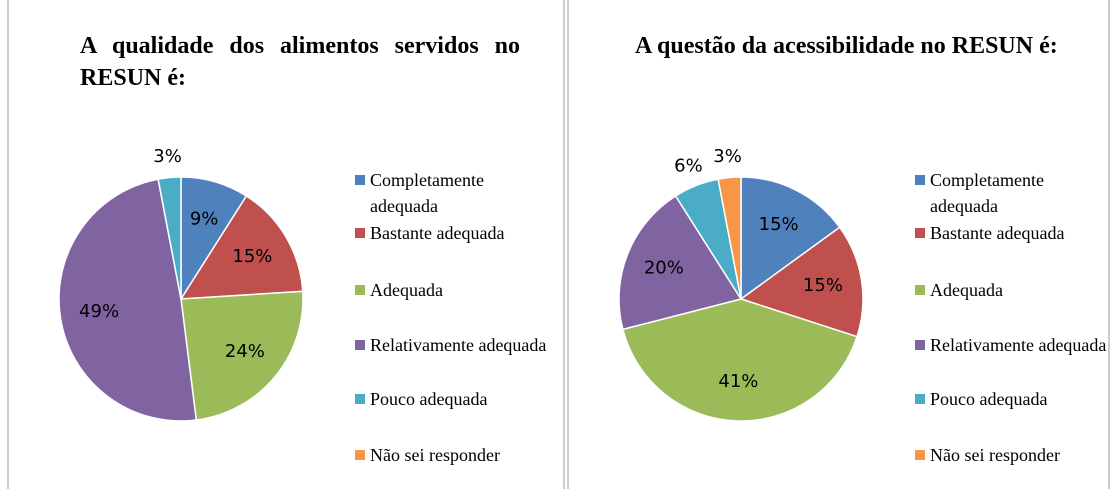  What do you see at coordinates (245, 351) in the screenshot?
I see `data-label: 24%` at bounding box center [245, 351].